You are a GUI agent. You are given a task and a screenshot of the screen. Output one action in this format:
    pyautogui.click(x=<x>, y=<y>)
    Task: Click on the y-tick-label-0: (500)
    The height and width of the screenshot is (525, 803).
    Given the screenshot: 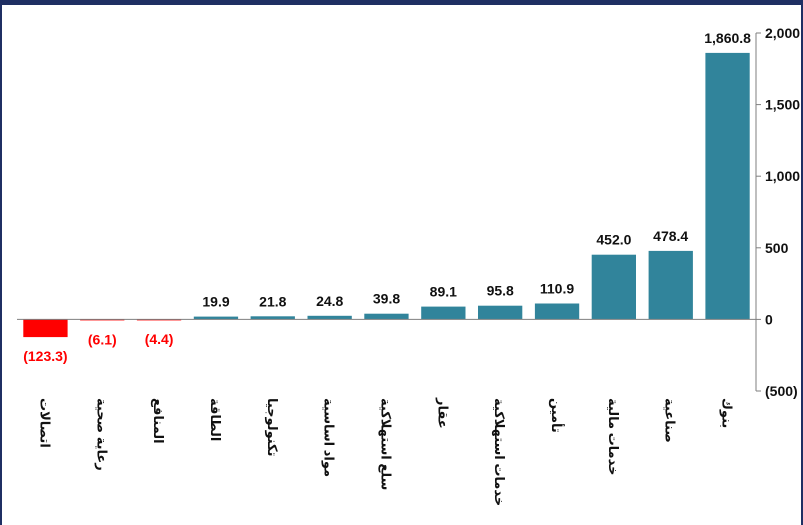 What is the action you would take?
    pyautogui.click(x=781, y=391)
    